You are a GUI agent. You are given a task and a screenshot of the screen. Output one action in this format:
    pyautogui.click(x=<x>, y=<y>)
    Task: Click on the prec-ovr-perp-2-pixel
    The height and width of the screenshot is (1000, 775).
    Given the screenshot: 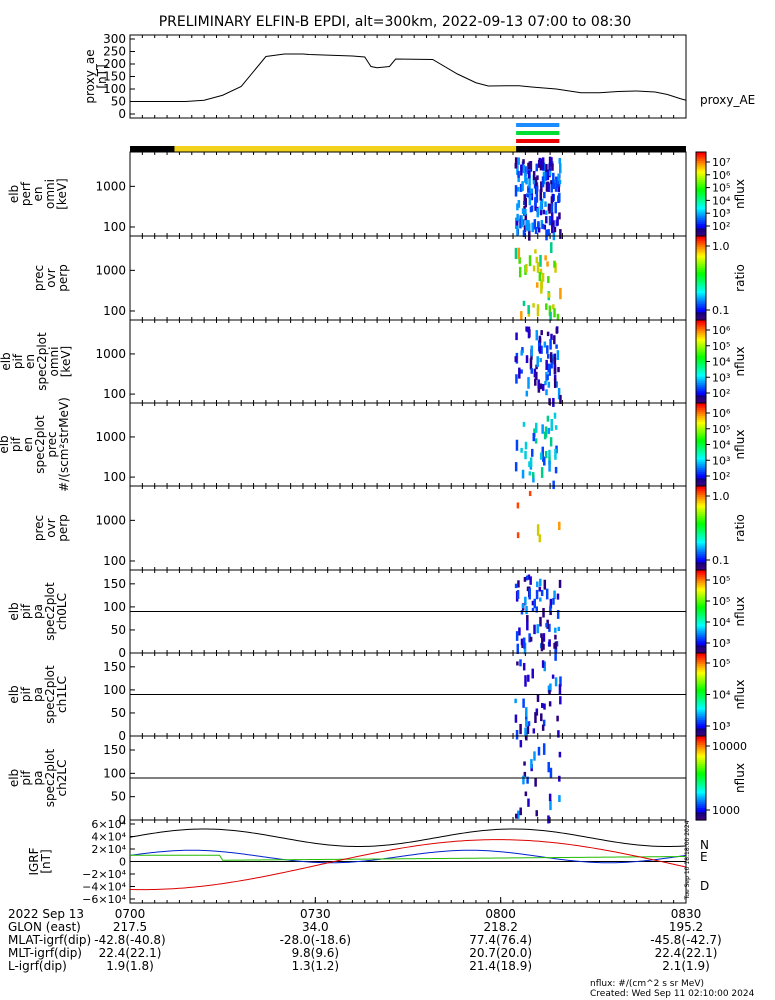 What is the action you would take?
    pyautogui.click(x=530, y=493)
    